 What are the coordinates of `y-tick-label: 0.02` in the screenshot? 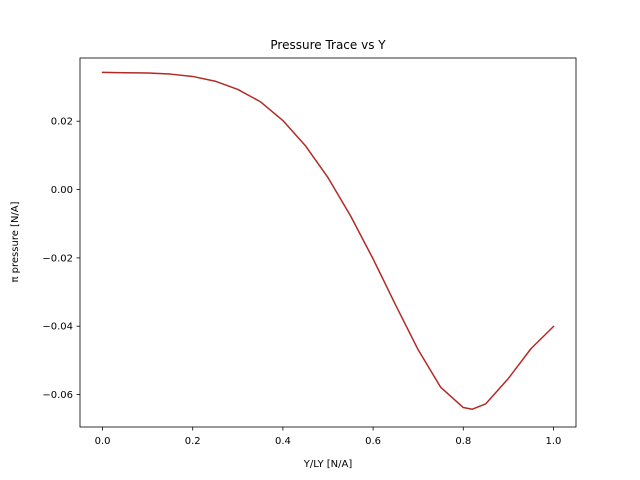 It's located at (62, 122).